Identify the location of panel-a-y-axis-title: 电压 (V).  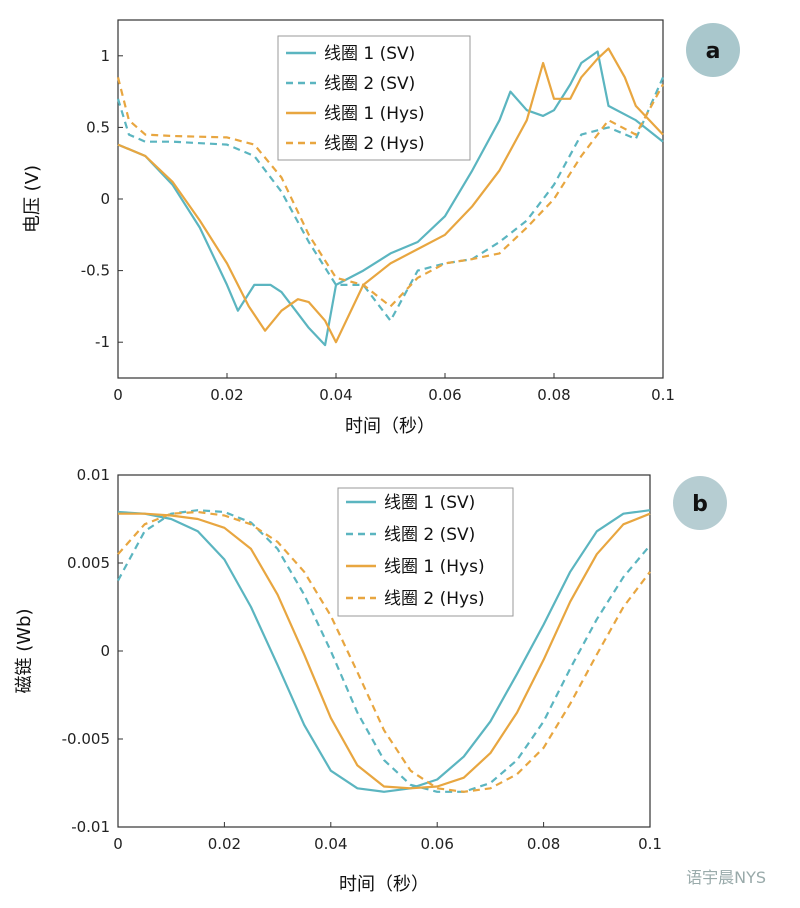
(32, 199).